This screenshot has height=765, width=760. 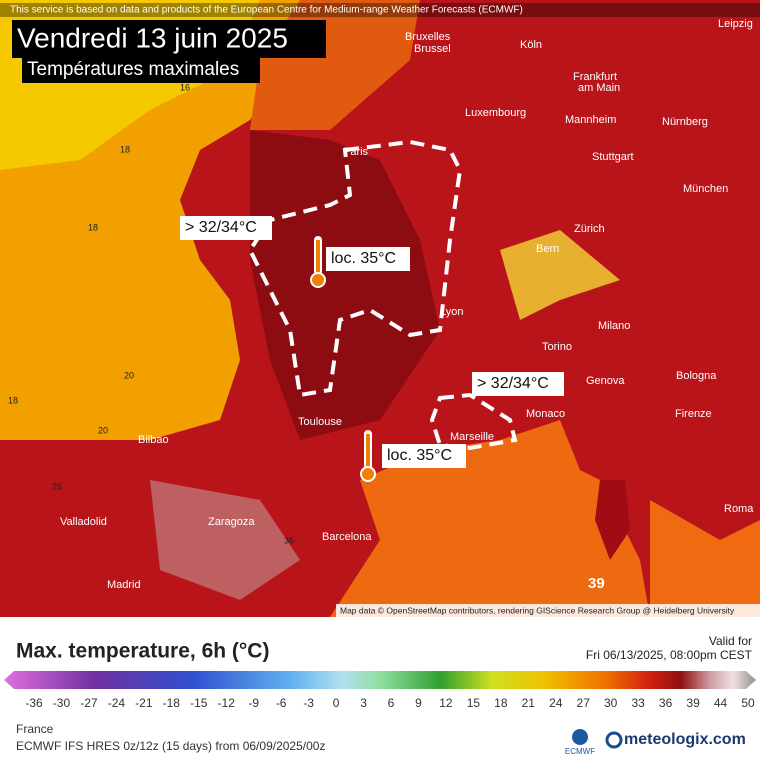 I want to click on brand: meteologix.com, so click(x=685, y=739).